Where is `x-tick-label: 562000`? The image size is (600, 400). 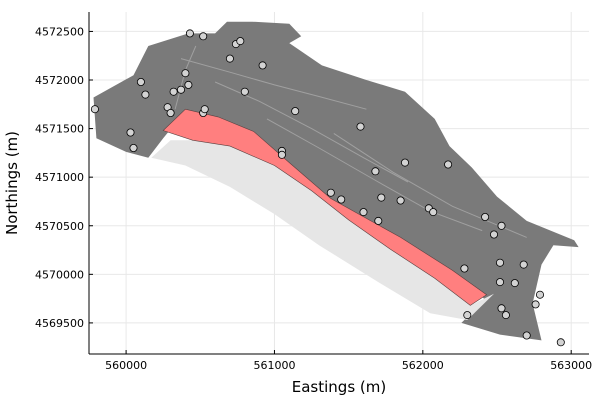 x-tick-label: 562000 is located at coordinates (423, 365).